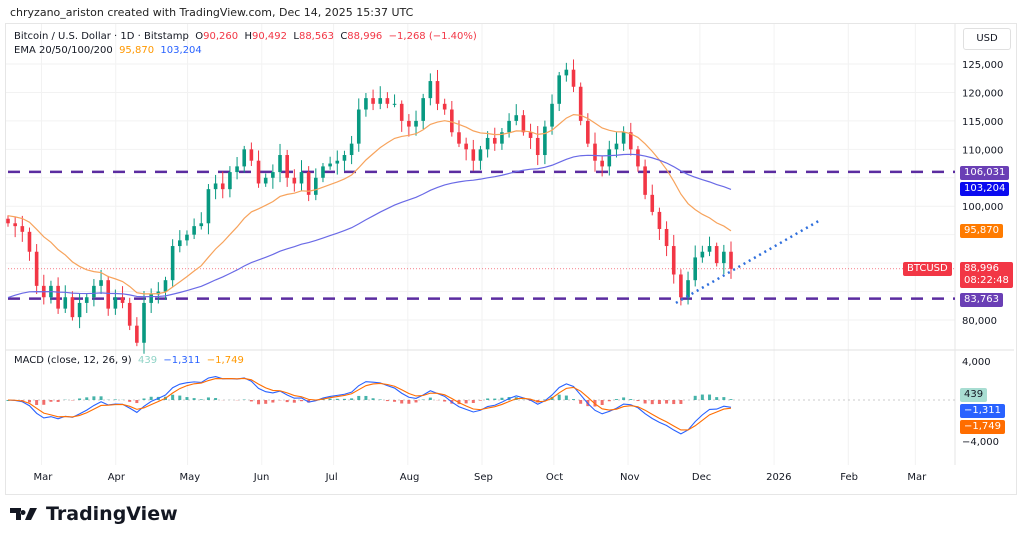 The height and width of the screenshot is (539, 1024). What do you see at coordinates (982, 122) in the screenshot?
I see `price-tick: 115,000` at bounding box center [982, 122].